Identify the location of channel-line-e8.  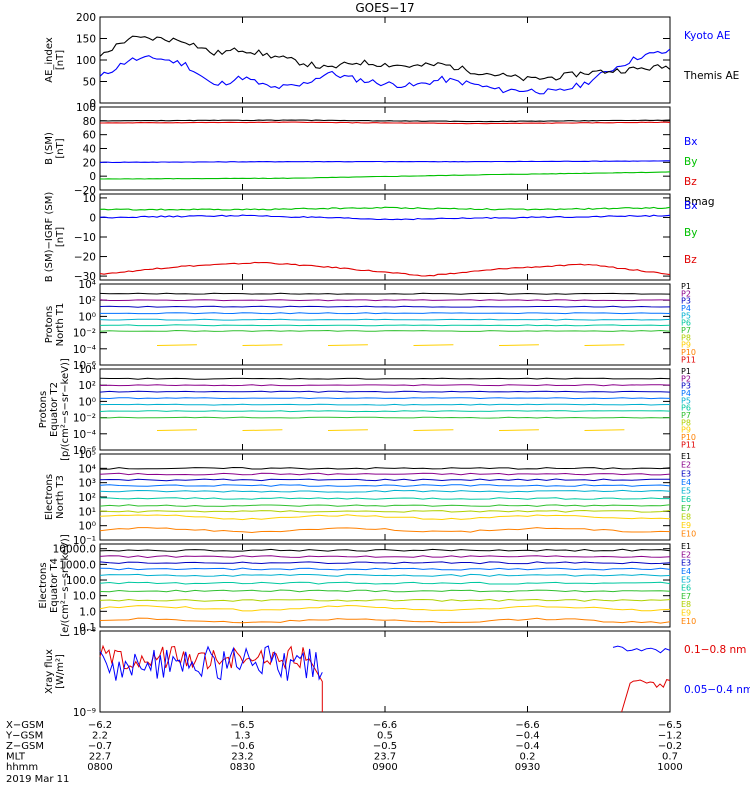
(385, 600).